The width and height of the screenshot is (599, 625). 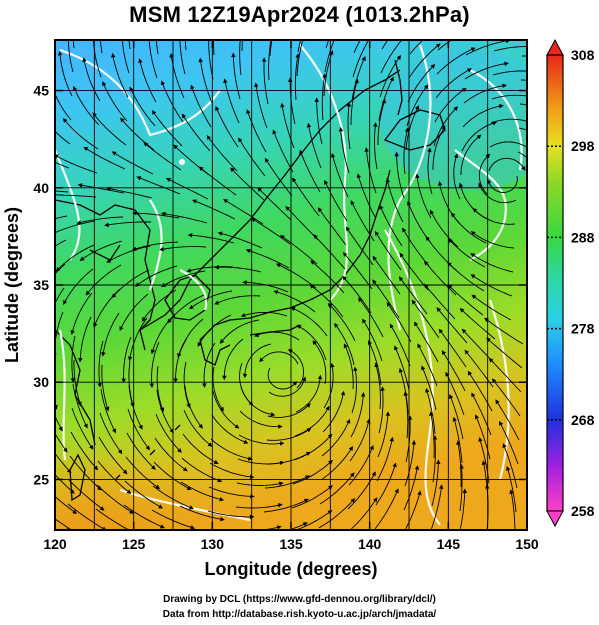 I want to click on y-tick-label: 40, so click(x=41, y=188).